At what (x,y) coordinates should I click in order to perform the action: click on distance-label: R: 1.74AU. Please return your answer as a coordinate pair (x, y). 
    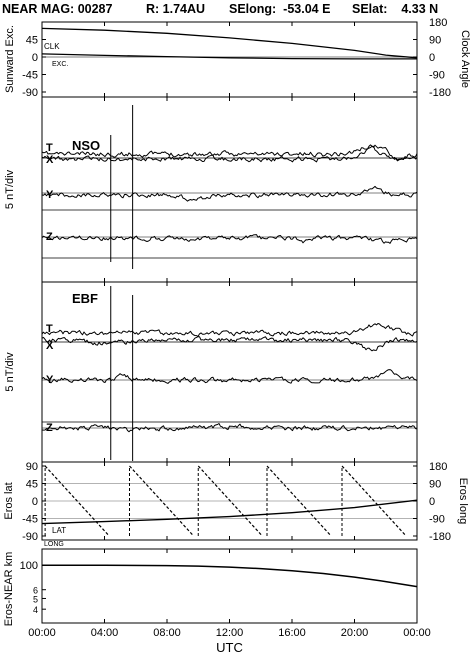
    Looking at the image, I should click on (176, 9).